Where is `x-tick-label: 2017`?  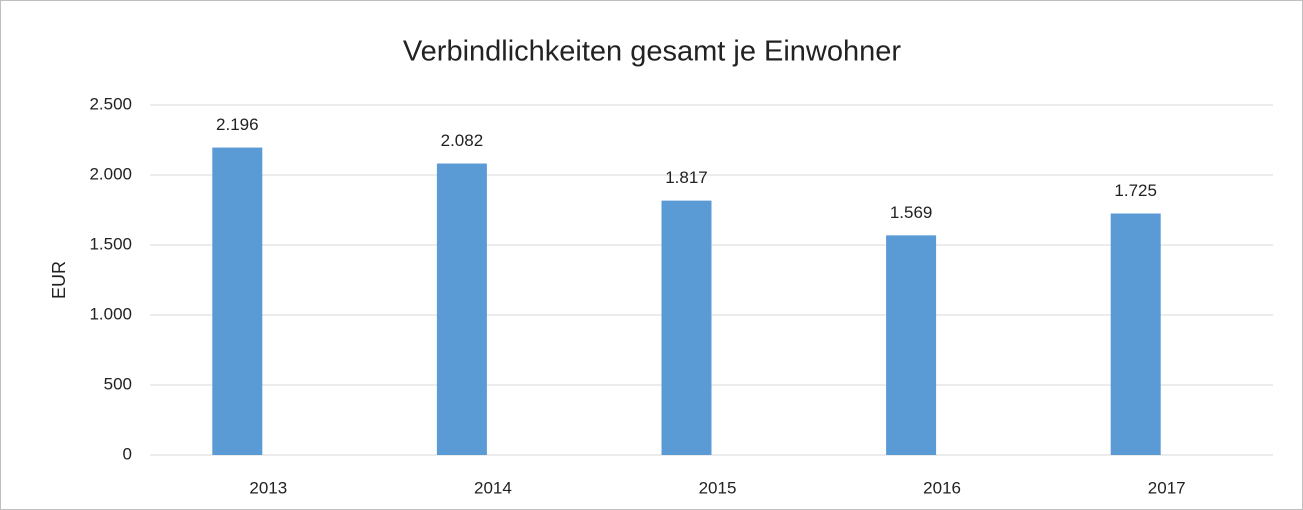 x-tick-label: 2017 is located at coordinates (1167, 487).